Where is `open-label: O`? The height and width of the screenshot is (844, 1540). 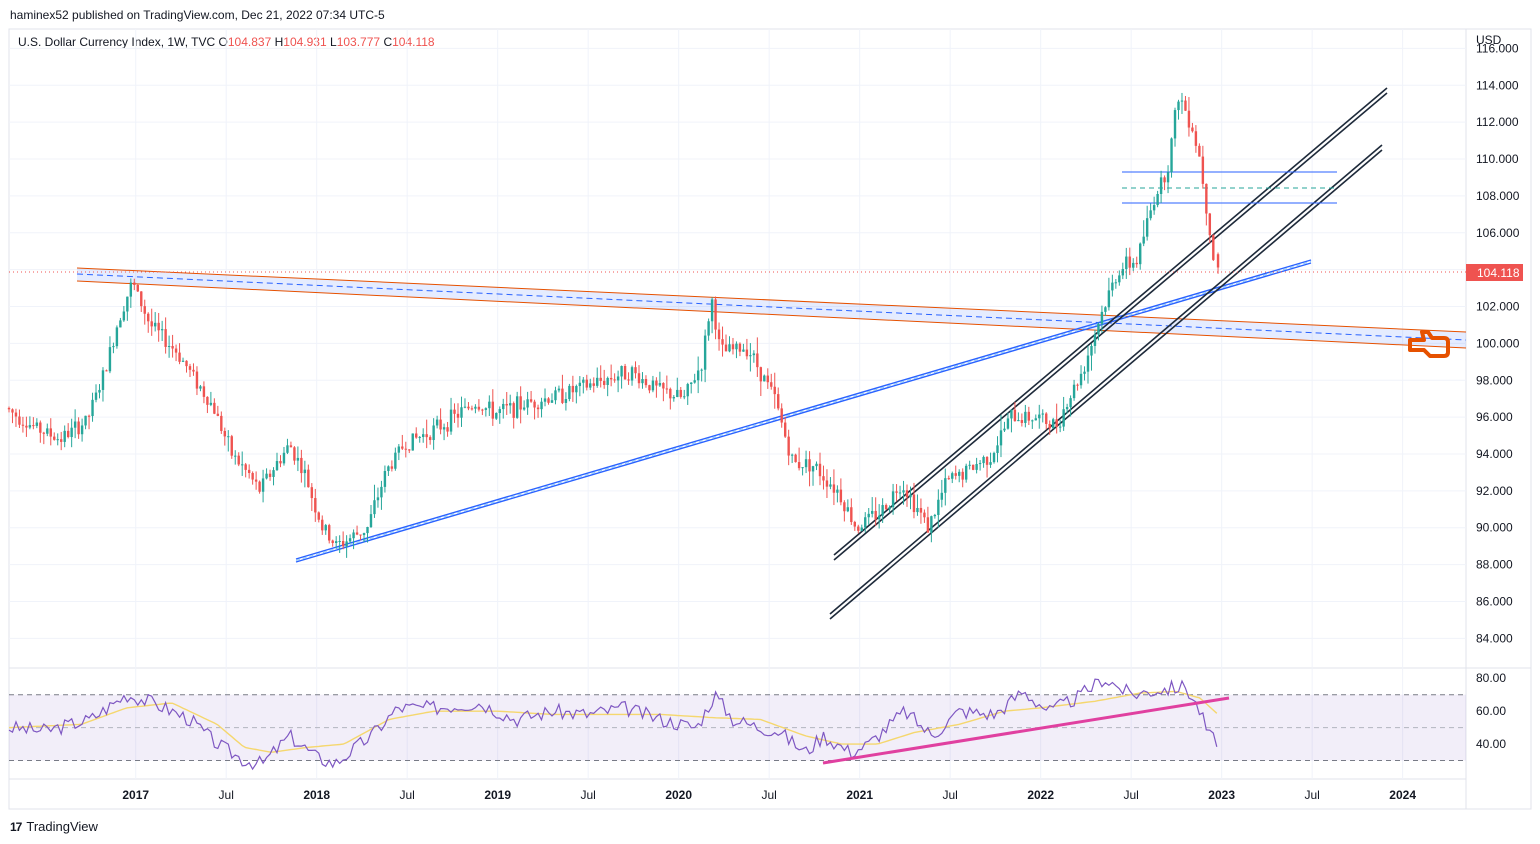
open-label: O is located at coordinates (223, 42).